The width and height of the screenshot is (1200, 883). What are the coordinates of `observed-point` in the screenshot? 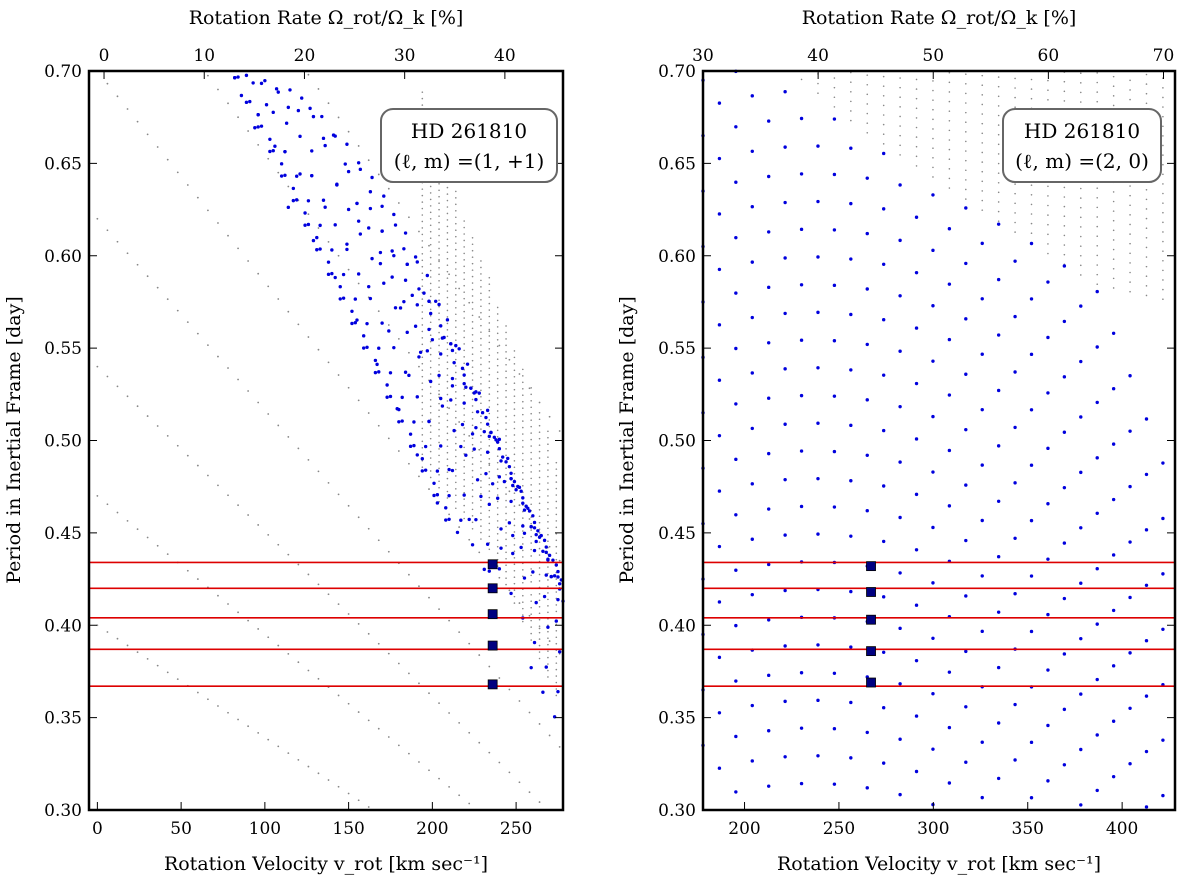 It's located at (871, 619).